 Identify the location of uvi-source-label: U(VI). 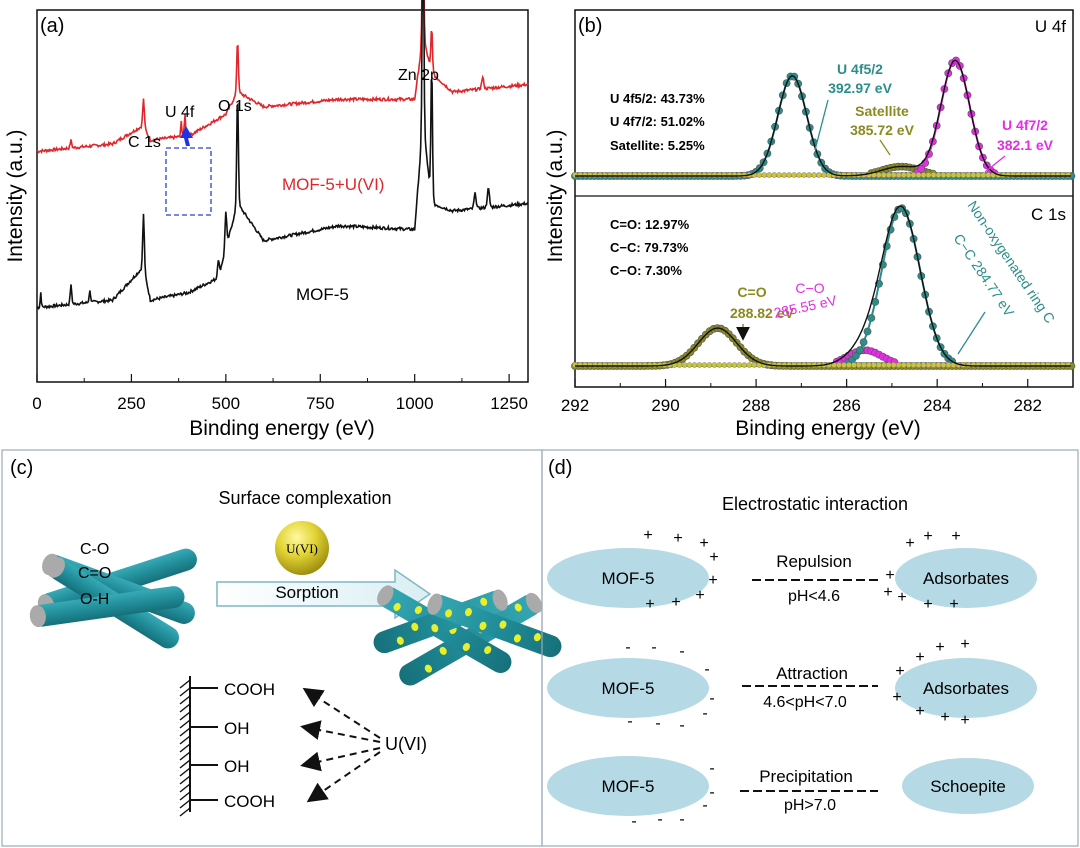
(406, 744).